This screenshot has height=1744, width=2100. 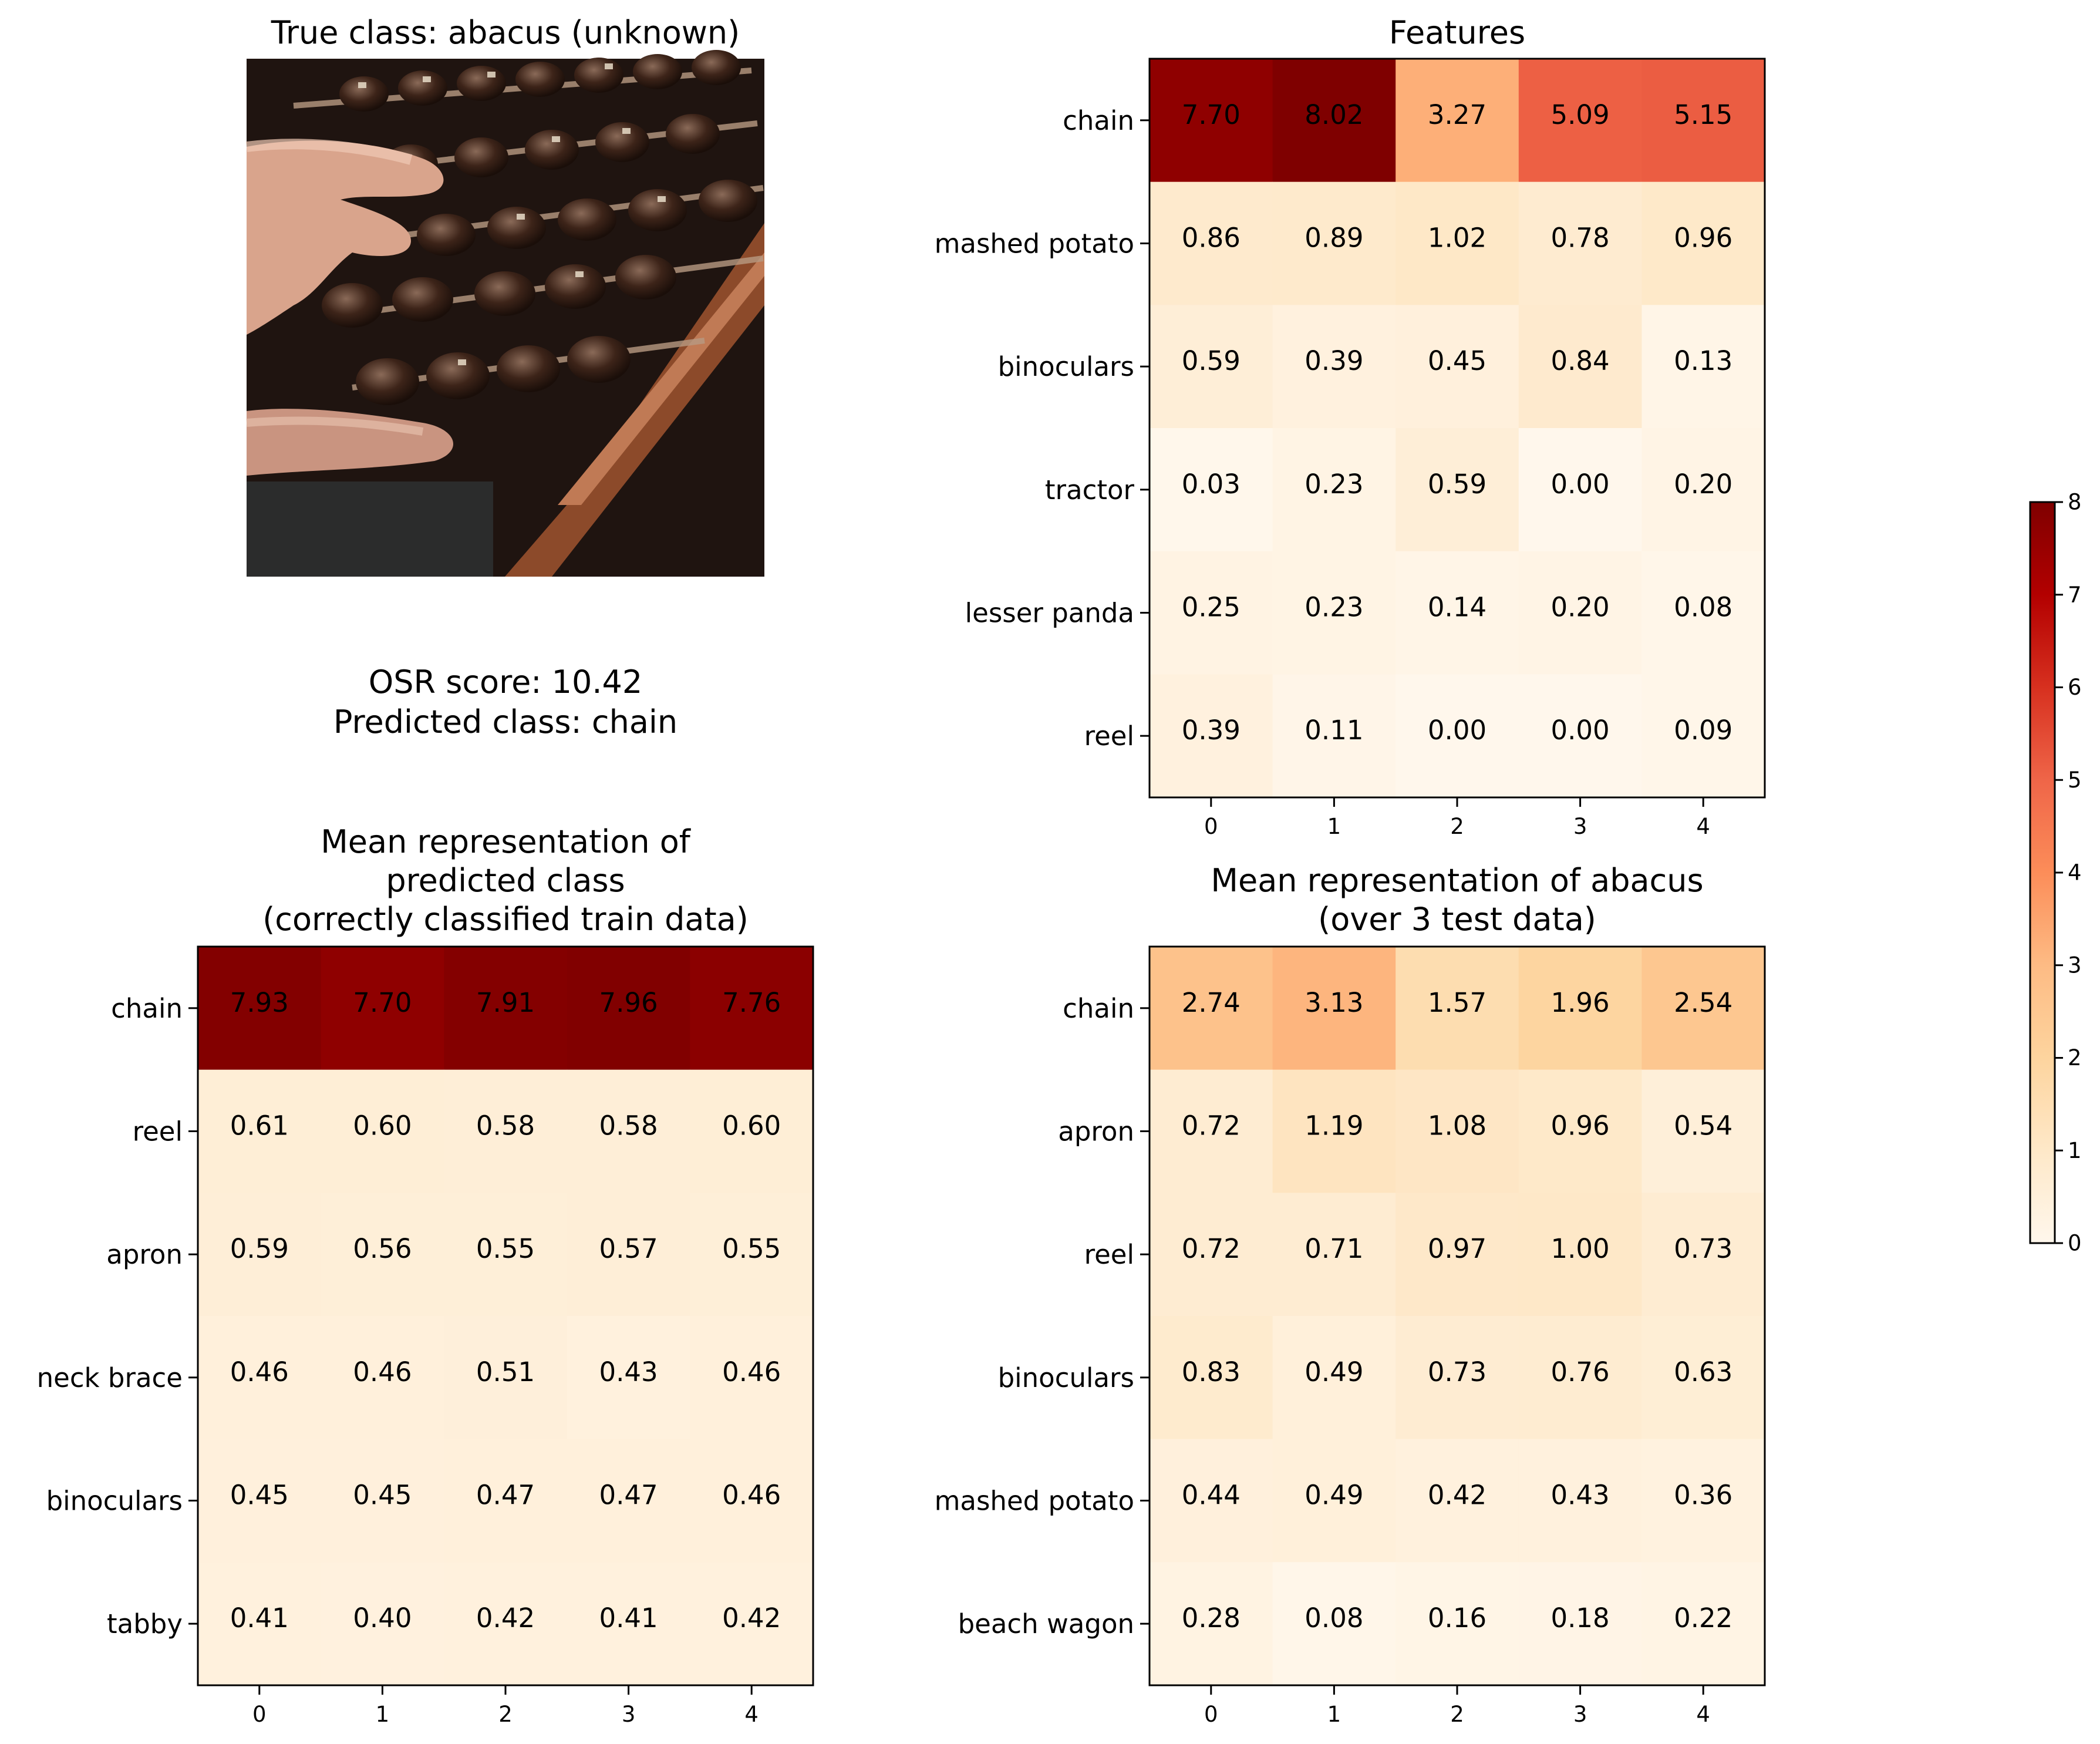 I want to click on cell-value-label: 0.40, so click(x=382, y=1618).